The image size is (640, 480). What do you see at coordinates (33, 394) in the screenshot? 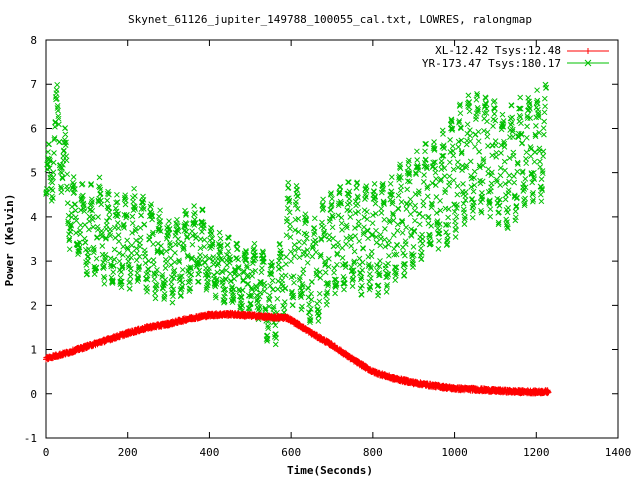
I see `y-tick-label: 0` at bounding box center [33, 394].